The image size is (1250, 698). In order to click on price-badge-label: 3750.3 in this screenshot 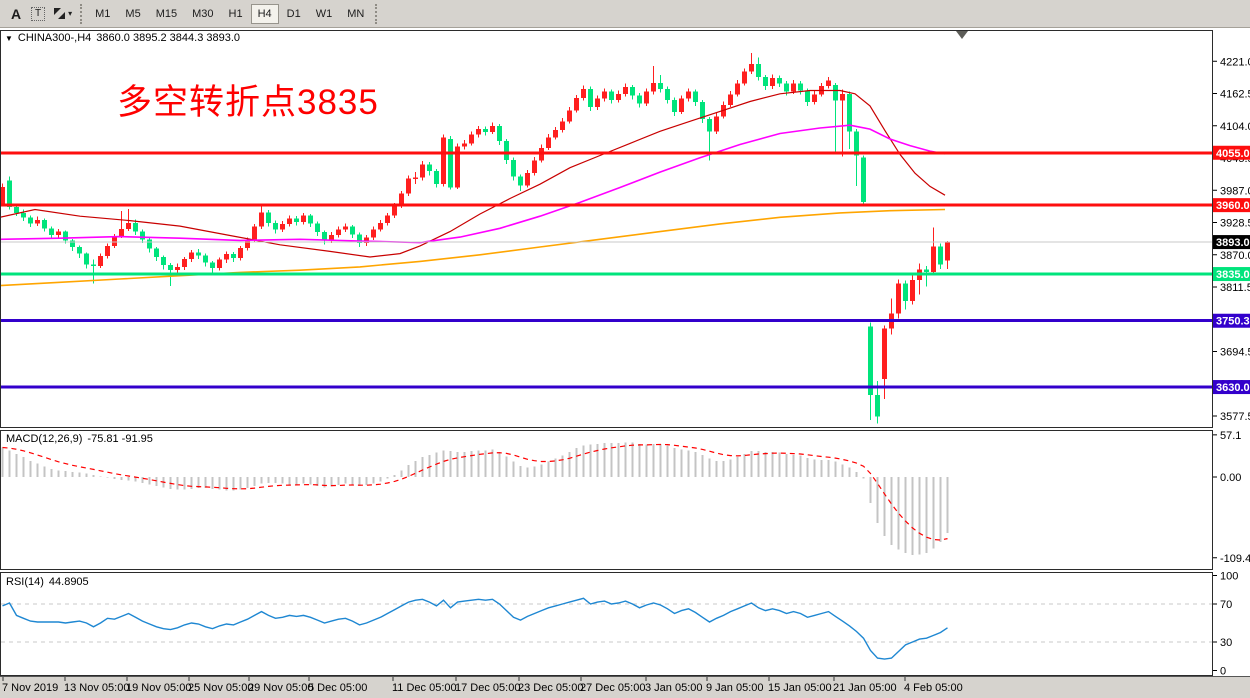, I will do `click(1233, 322)`.